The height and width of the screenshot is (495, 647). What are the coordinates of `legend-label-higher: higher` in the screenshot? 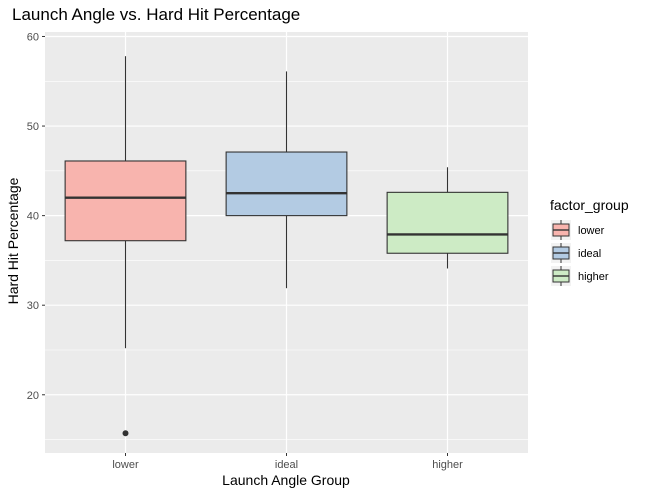 It's located at (593, 277).